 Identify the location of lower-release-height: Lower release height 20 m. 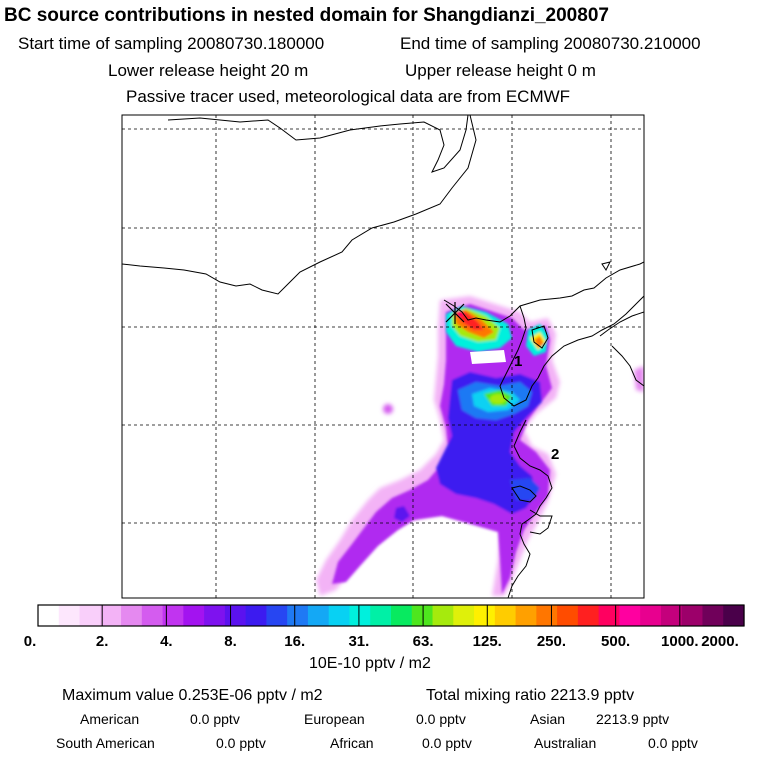
(208, 70).